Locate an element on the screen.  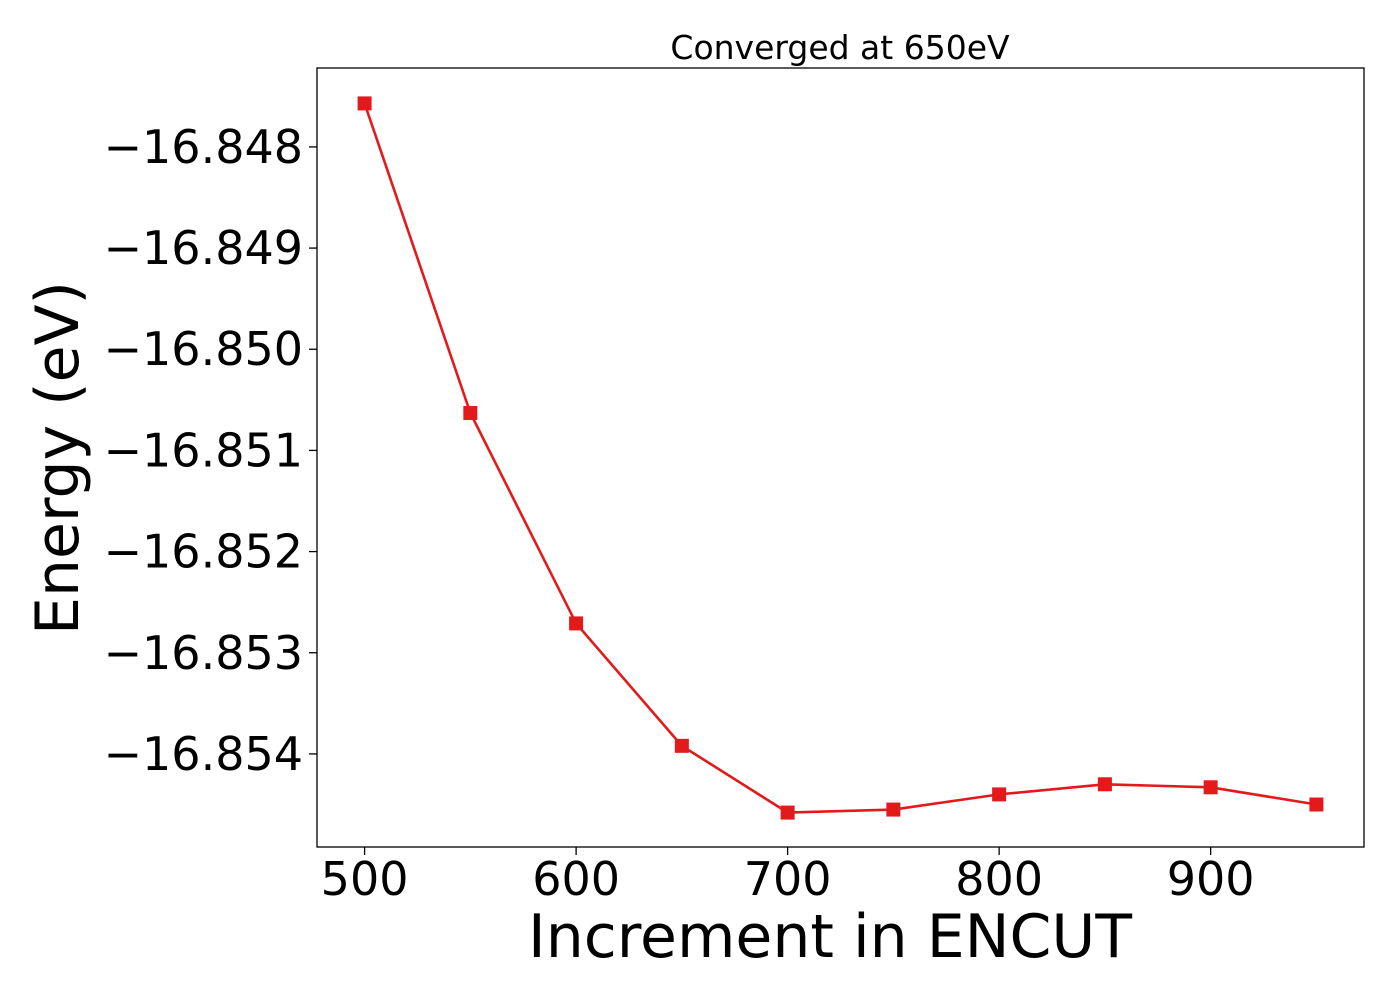
y-tick-label: −16.849 is located at coordinates (204, 248).